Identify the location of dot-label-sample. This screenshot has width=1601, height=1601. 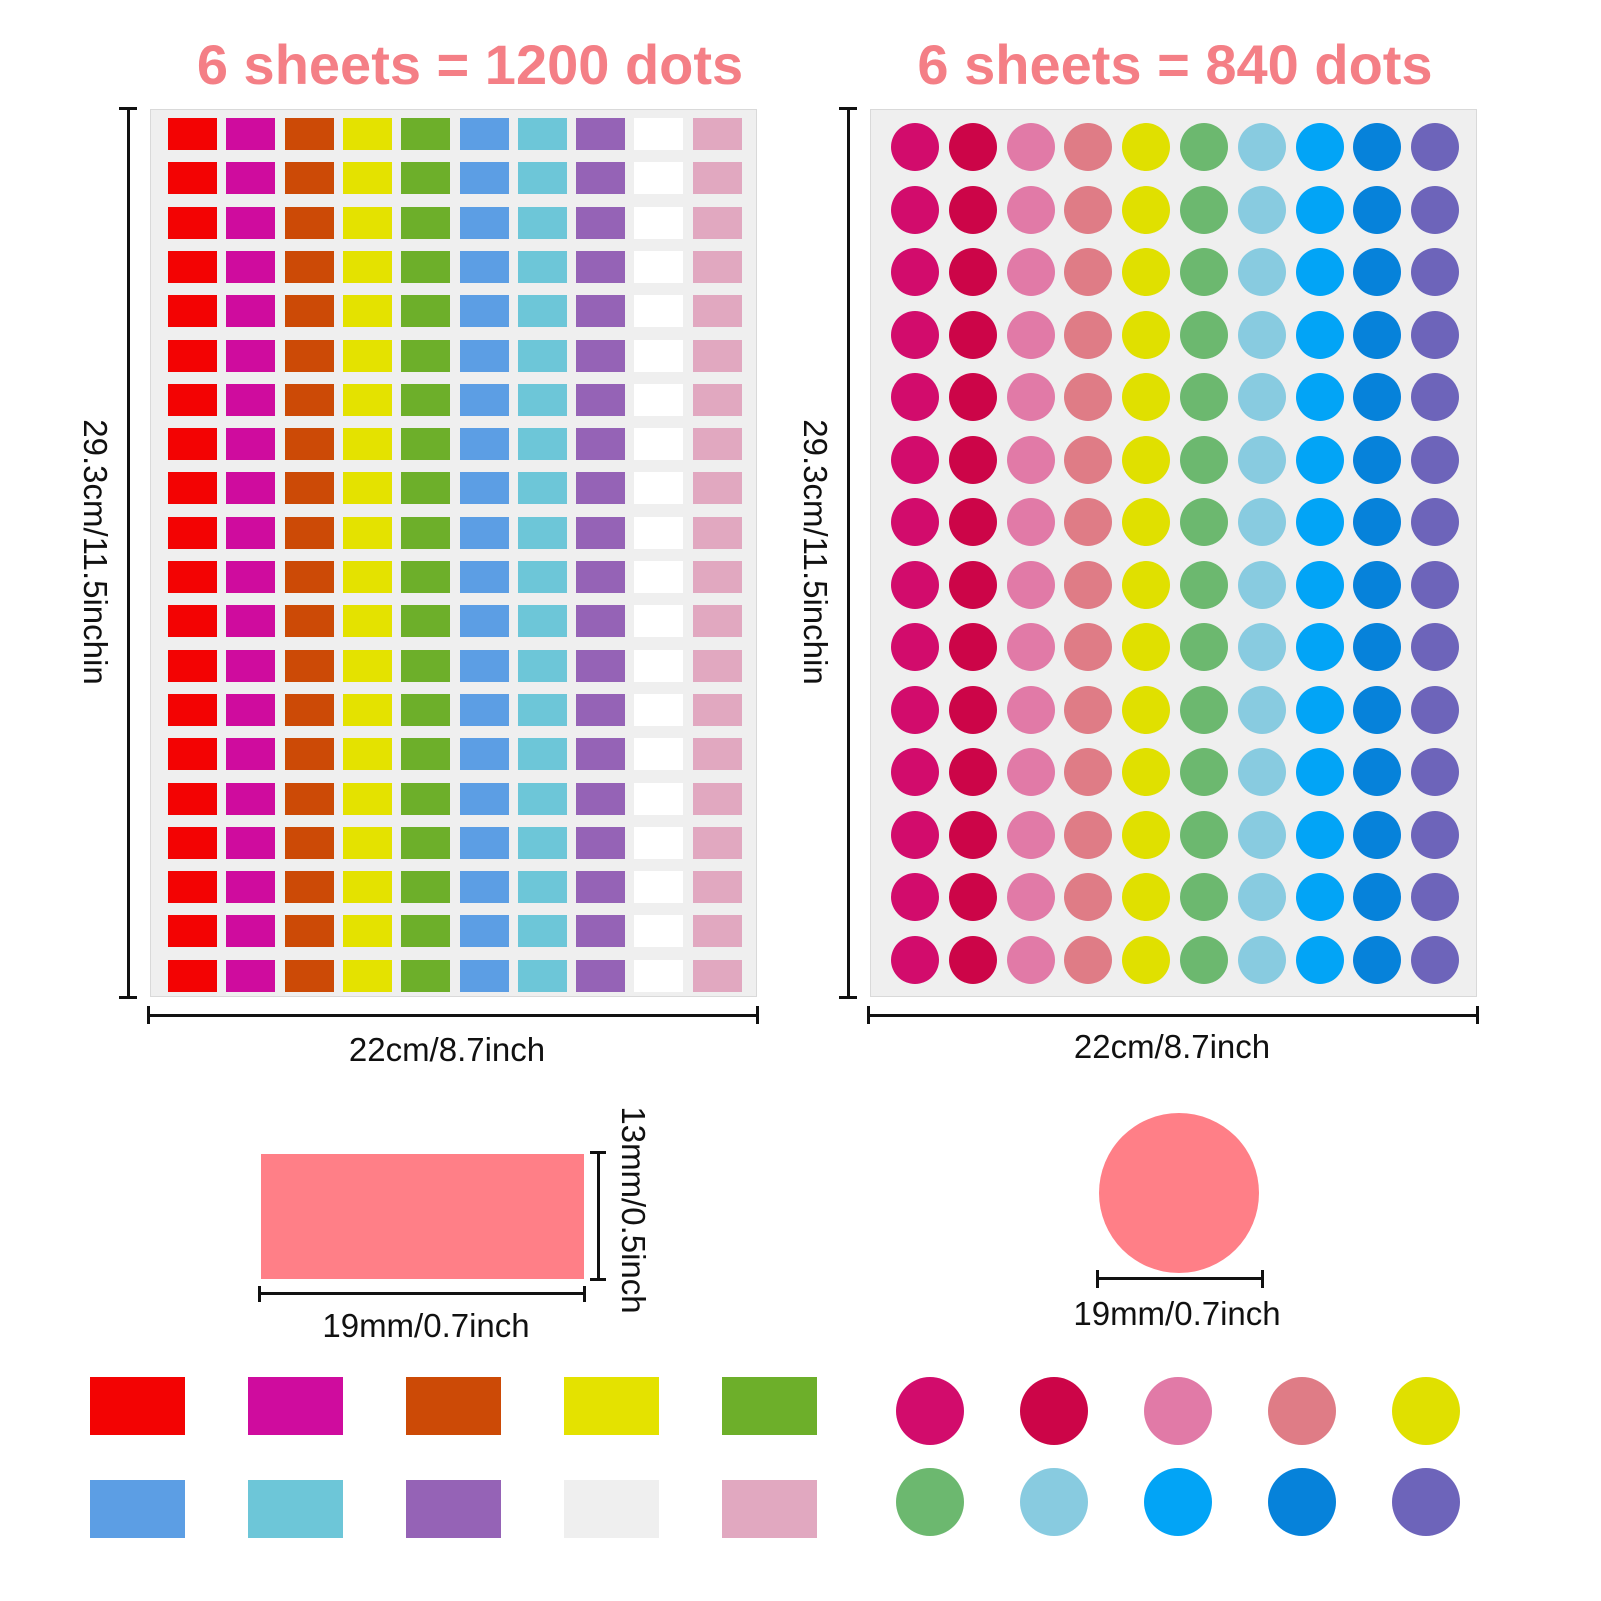
(1179, 1193).